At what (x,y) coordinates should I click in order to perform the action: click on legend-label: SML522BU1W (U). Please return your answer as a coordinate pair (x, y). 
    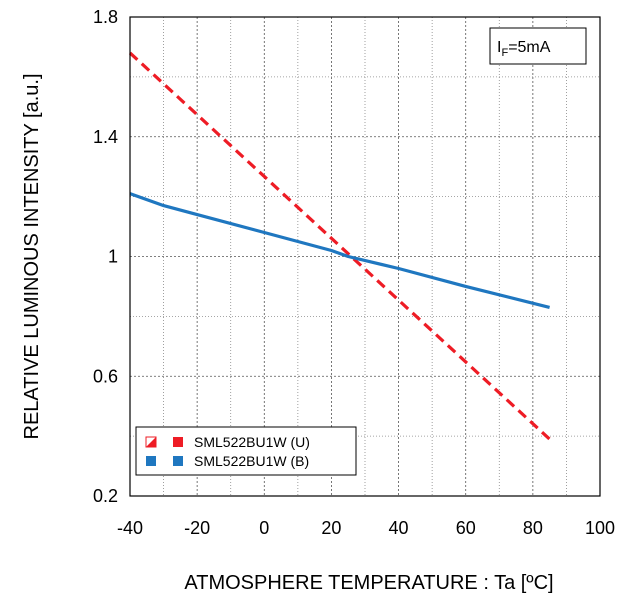
    Looking at the image, I should click on (252, 442).